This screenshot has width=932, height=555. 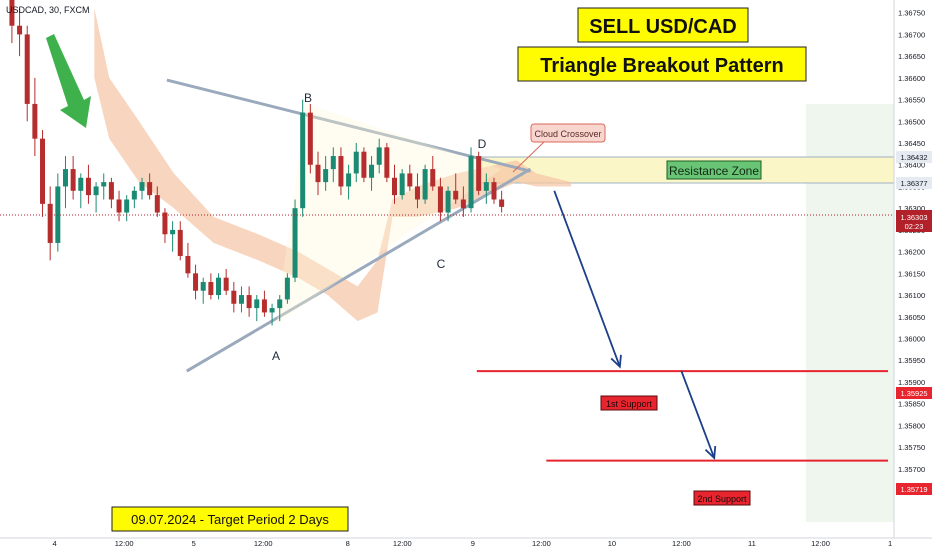 I want to click on price-tick-label: 1.36550, so click(x=911, y=100).